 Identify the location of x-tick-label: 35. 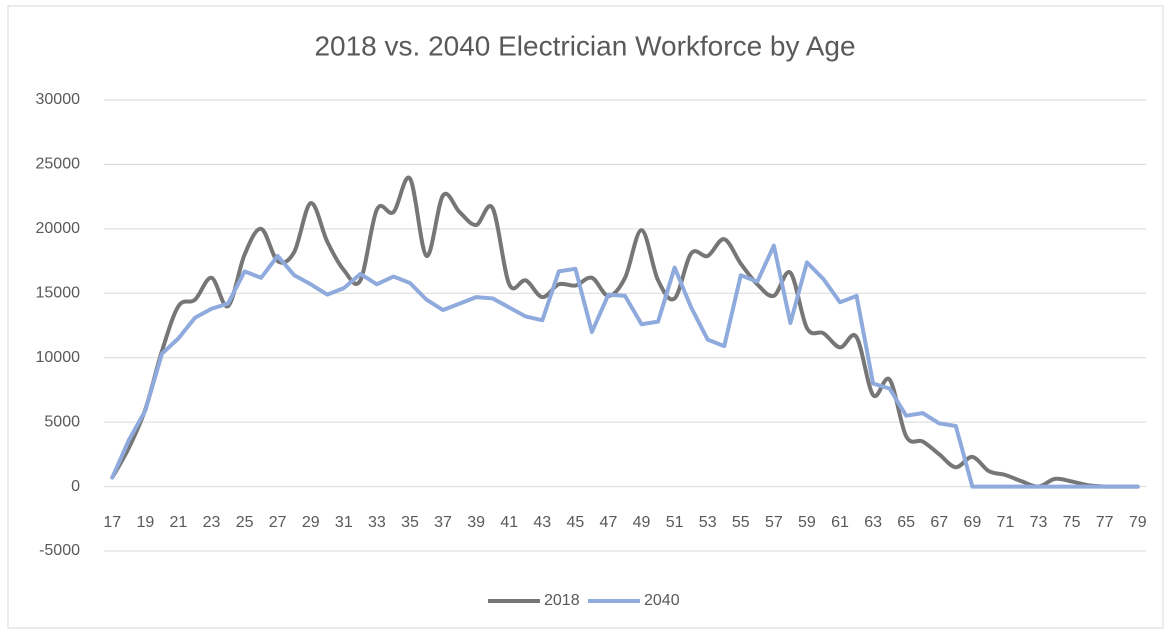
(410, 522).